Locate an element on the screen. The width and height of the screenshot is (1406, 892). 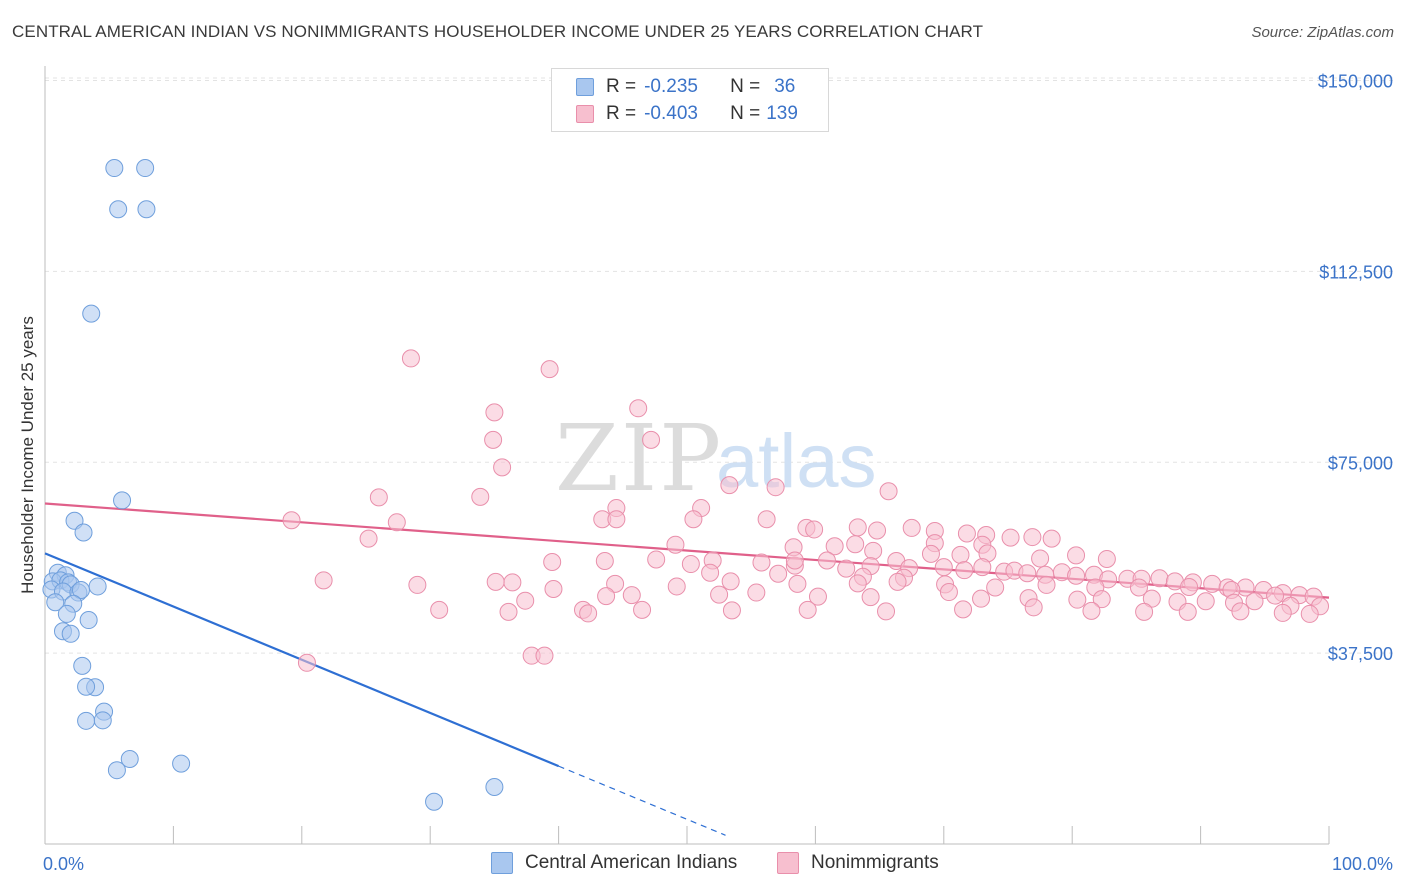
bottom-legend-label: Central American Indians is located at coordinates (631, 862).